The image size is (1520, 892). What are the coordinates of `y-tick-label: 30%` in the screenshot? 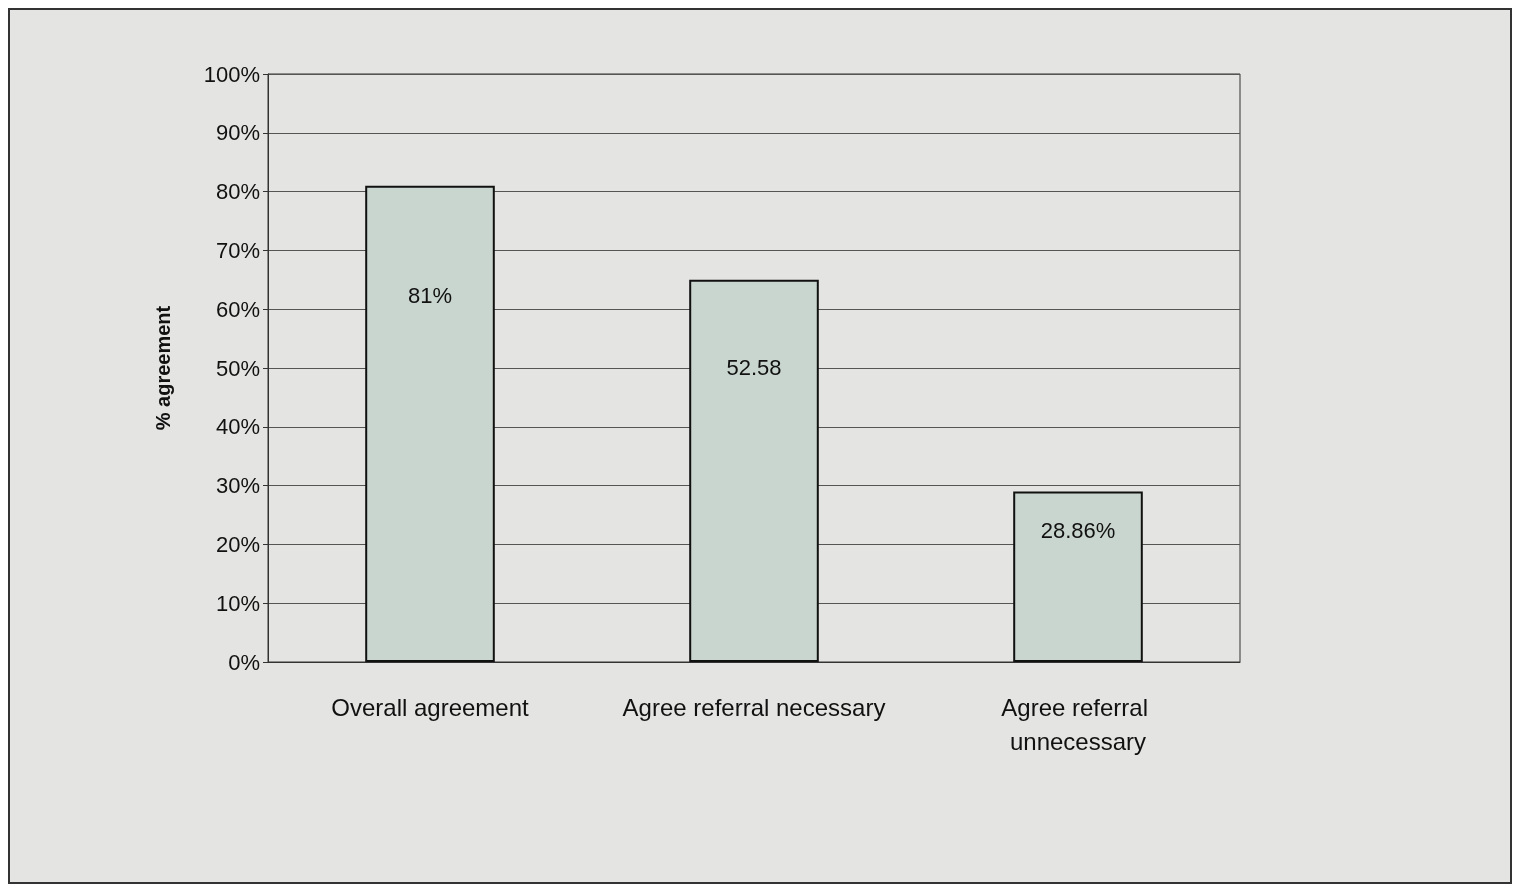 It's located at (237, 486).